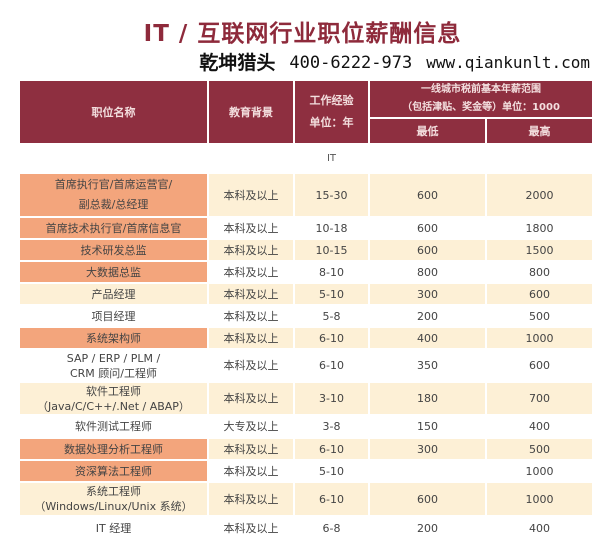  I want to click on education-cell: 大专及以上, so click(251, 426).